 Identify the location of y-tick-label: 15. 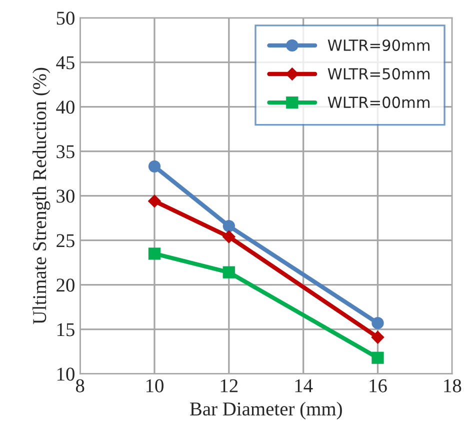
(65, 329).